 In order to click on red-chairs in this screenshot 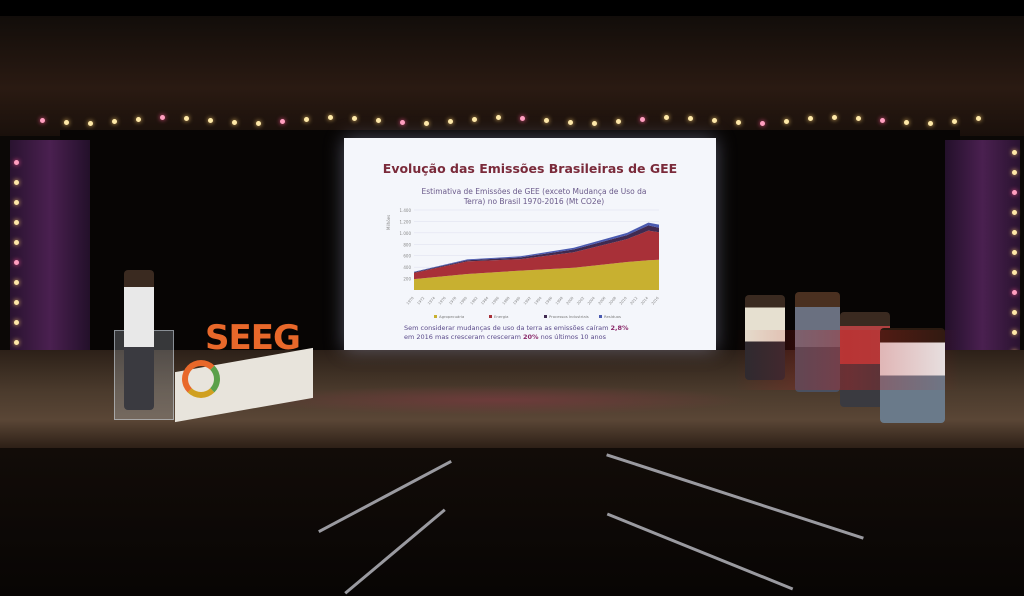, I will do `click(847, 360)`.